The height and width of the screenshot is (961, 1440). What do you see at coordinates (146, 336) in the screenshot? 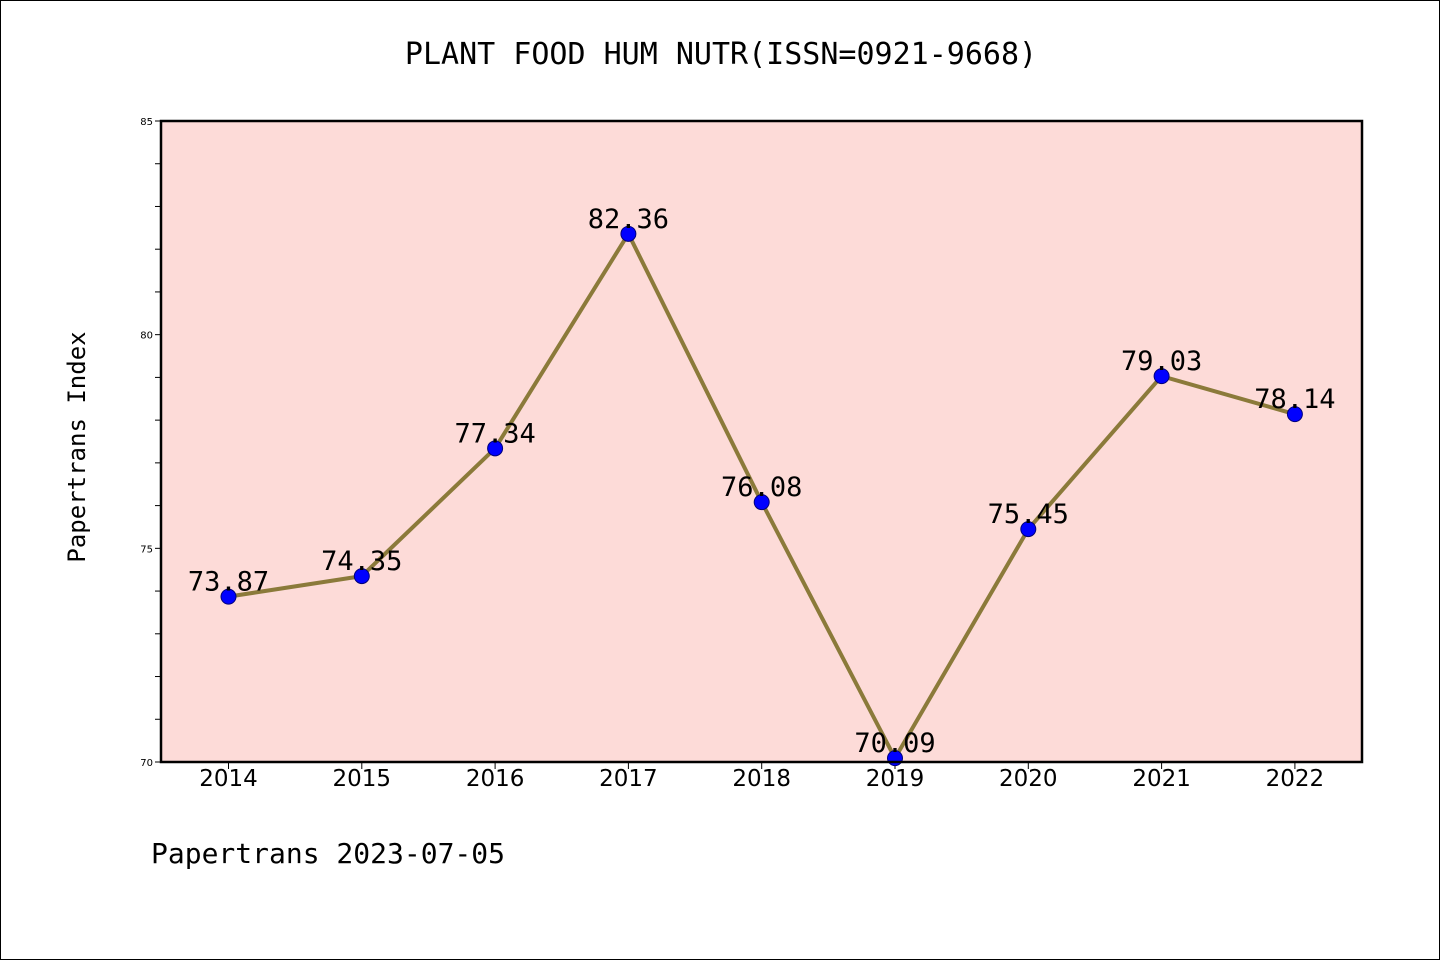
I see `y-tick-label: 80` at bounding box center [146, 336].